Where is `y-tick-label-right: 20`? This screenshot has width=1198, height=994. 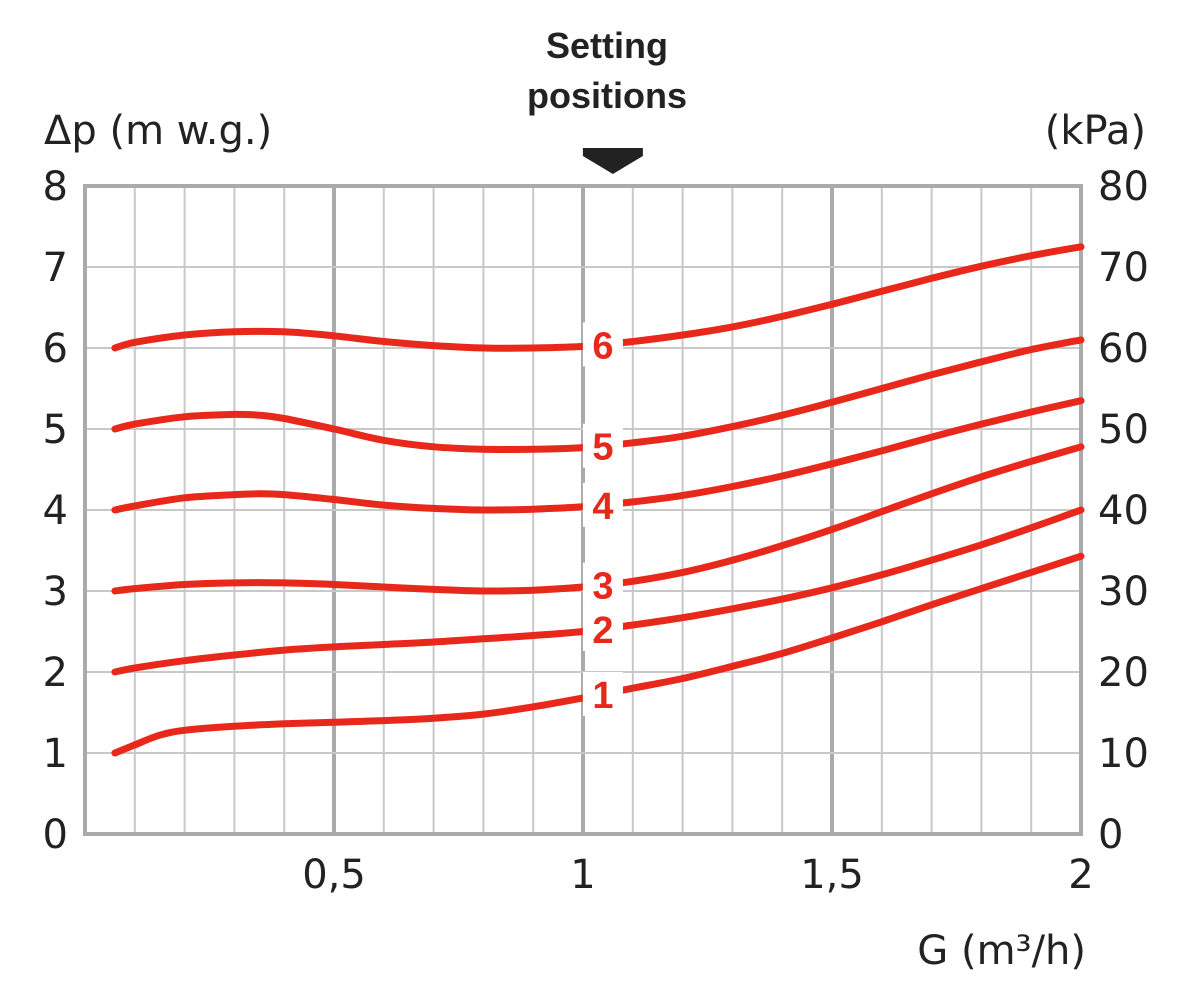
y-tick-label-right: 20 is located at coordinates (1123, 673).